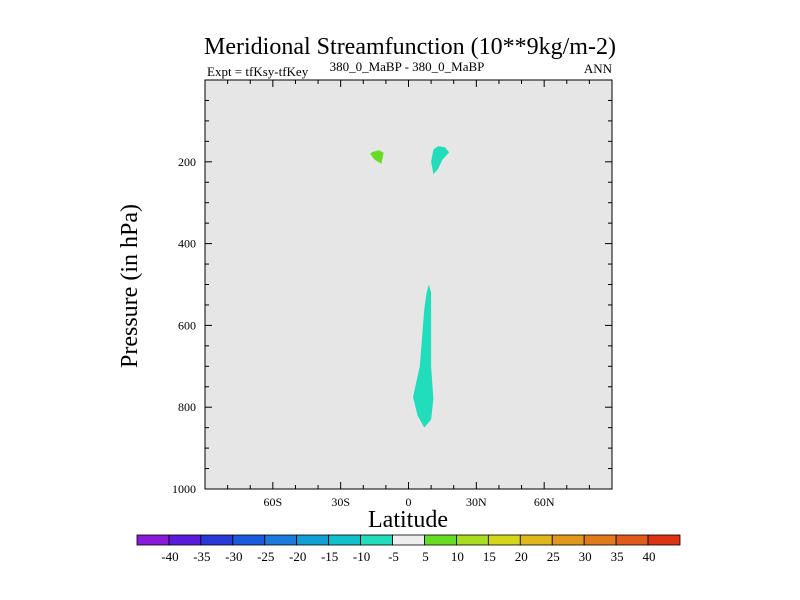 This screenshot has width=800, height=600. What do you see at coordinates (409, 502) in the screenshot?
I see `x-tick-label: 0` at bounding box center [409, 502].